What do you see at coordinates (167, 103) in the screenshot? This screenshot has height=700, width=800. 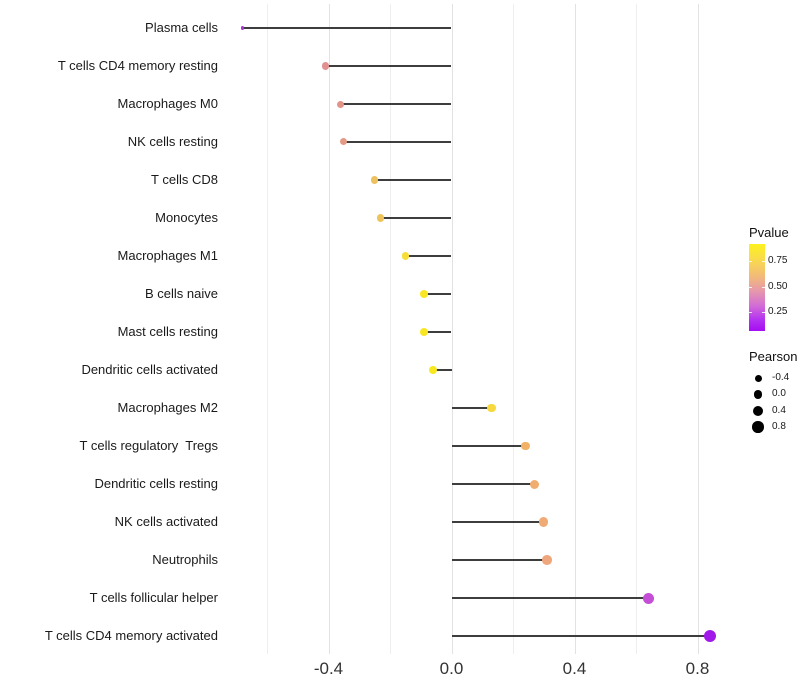 I see `y-axis-label: Macrophages M0` at bounding box center [167, 103].